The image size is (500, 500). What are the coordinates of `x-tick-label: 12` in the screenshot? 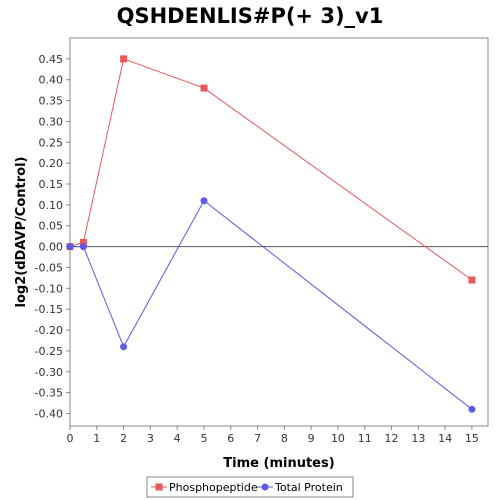 It's located at (392, 438).